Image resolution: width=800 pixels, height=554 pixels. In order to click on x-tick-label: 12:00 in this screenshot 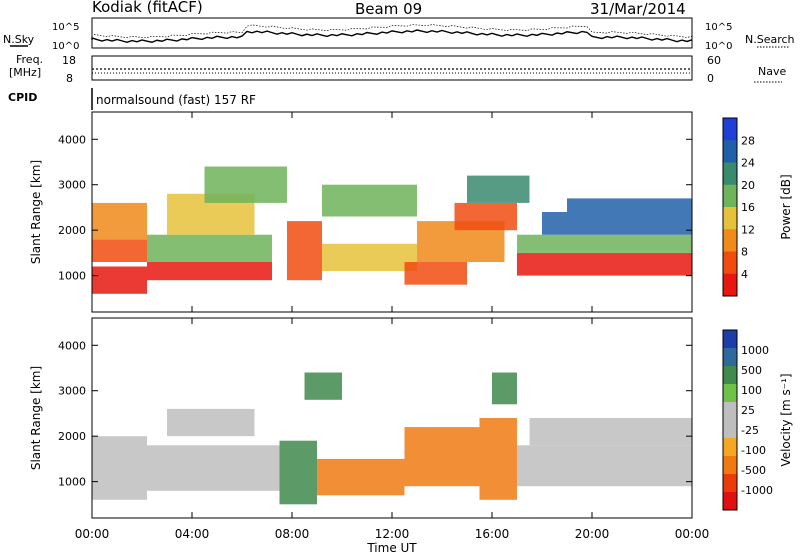, I will do `click(392, 534)`.